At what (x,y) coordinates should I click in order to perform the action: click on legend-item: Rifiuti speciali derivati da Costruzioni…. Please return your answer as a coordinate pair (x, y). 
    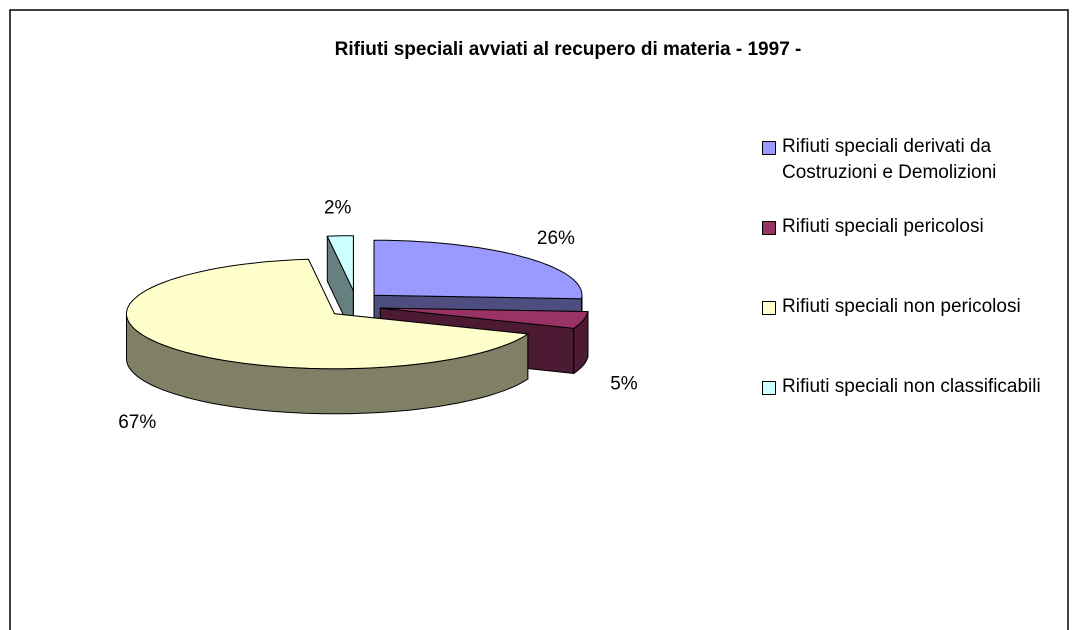
    Looking at the image, I should click on (912, 174).